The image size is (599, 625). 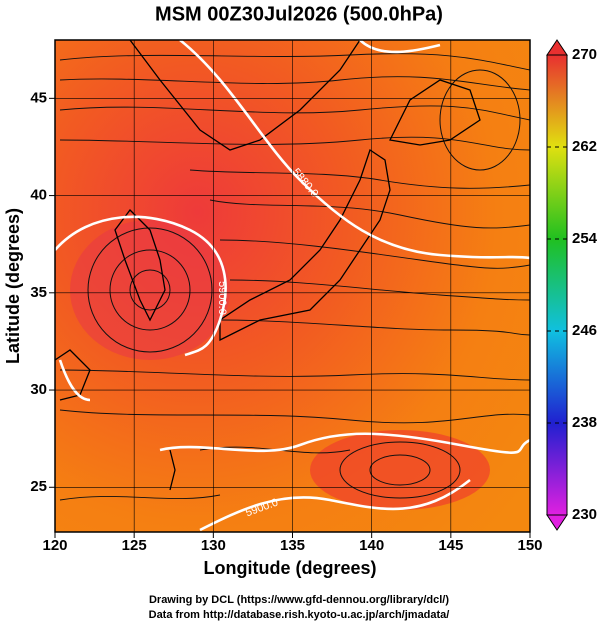 I want to click on y-tick-label: 40, so click(x=38, y=195).